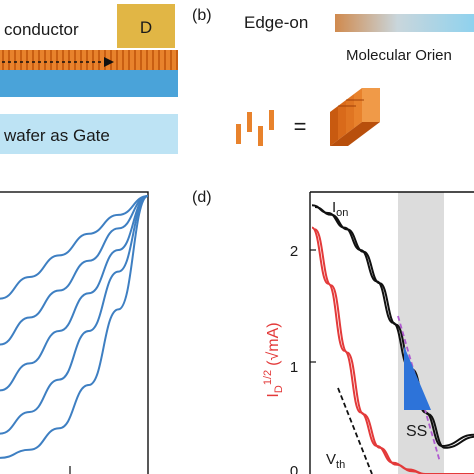 The width and height of the screenshot is (474, 474). Describe the element at coordinates (334, 207) in the screenshot. I see `ion-label-main: I` at that location.